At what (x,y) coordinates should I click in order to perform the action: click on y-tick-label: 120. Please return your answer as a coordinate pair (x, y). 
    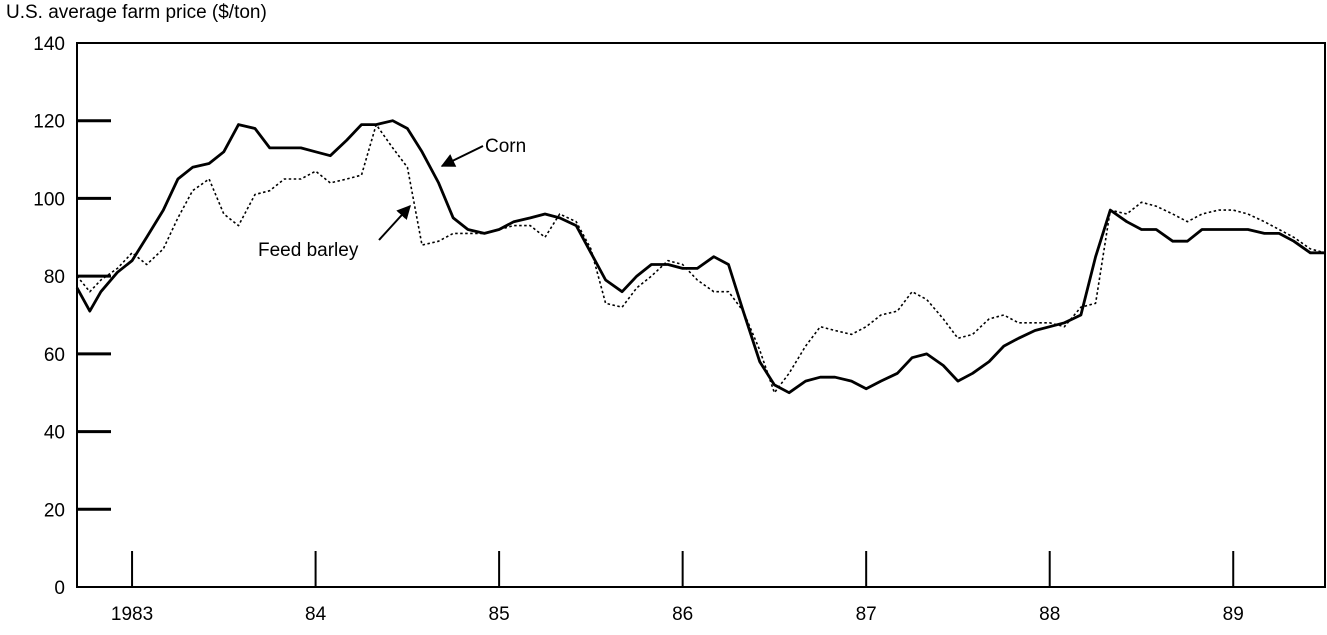
    Looking at the image, I should click on (49, 122).